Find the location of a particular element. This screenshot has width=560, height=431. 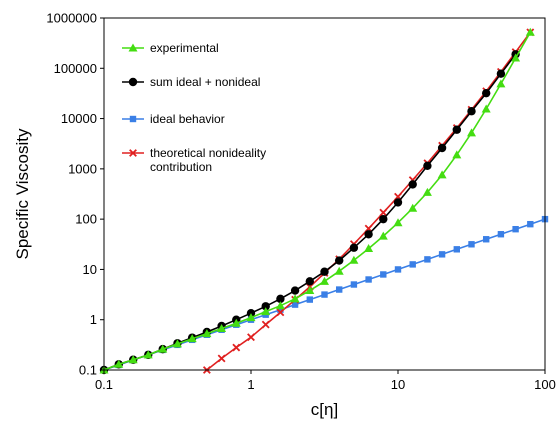

legend-item-sum-ideal-nonideal: sum ideal + nonideal is located at coordinates (191, 82).